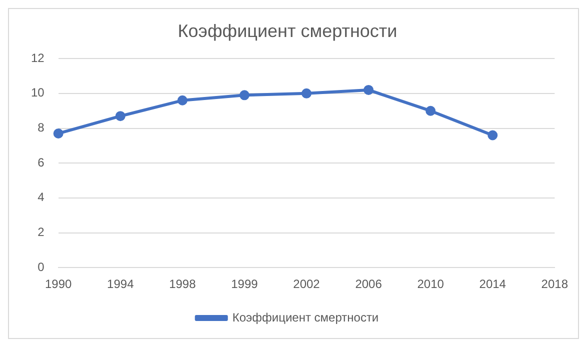  What do you see at coordinates (182, 284) in the screenshot?
I see `x-tick-label: 1998` at bounding box center [182, 284].